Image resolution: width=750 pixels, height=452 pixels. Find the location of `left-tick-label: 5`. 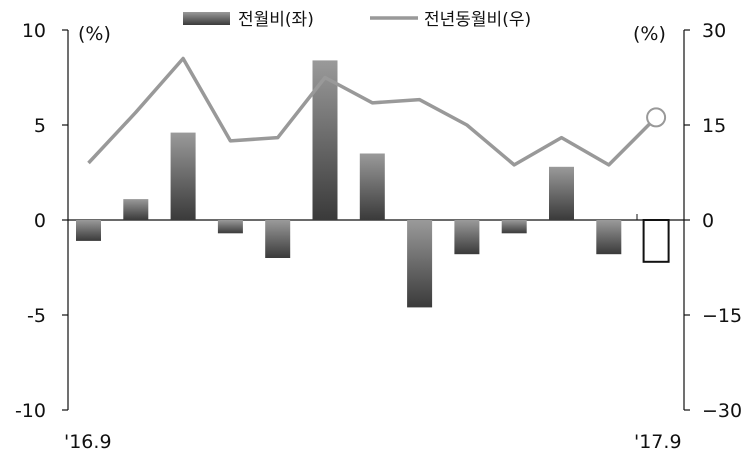

left-tick-label: 5 is located at coordinates (40, 126).